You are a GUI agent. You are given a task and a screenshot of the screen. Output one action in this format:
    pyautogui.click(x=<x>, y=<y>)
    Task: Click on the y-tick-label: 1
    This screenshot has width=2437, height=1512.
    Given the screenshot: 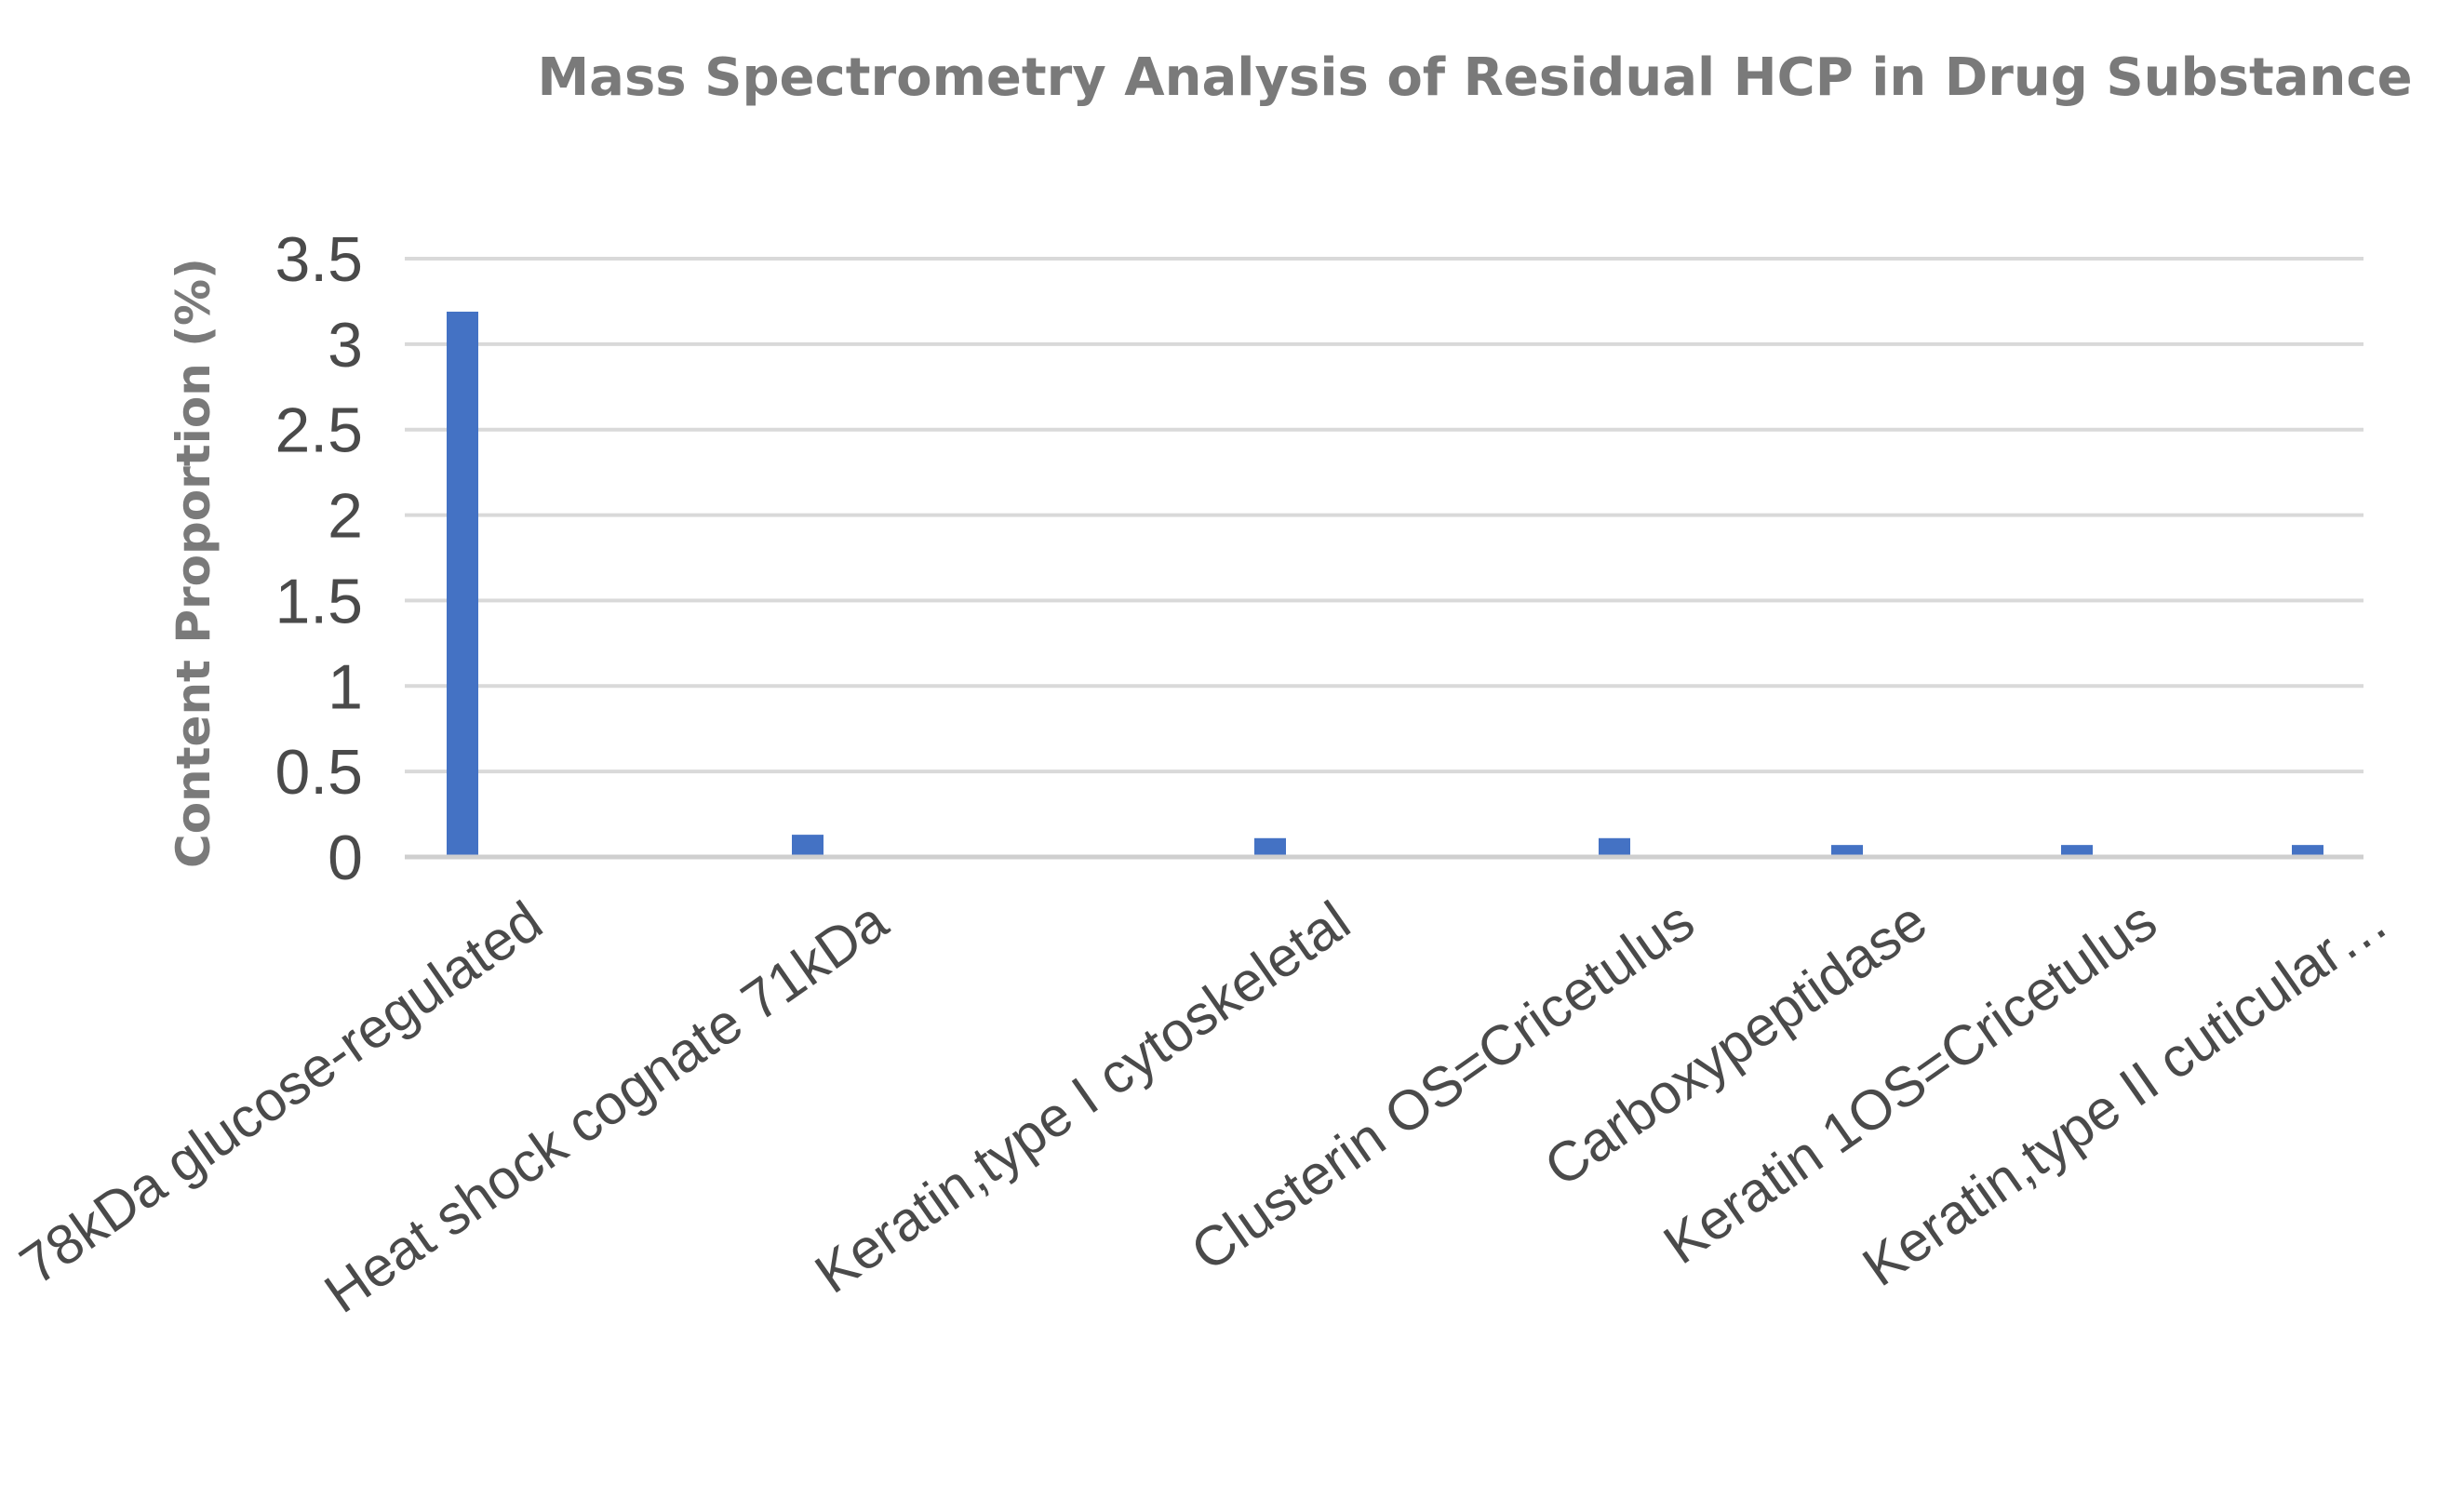 What is the action you would take?
    pyautogui.click(x=345, y=686)
    